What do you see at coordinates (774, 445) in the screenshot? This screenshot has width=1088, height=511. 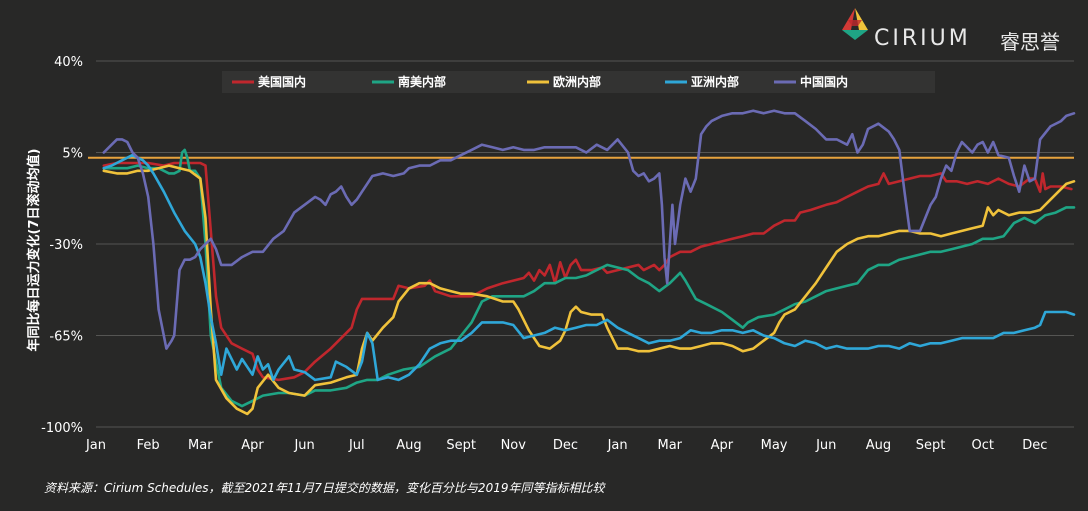 I see `x-tick-label: May` at bounding box center [774, 445].